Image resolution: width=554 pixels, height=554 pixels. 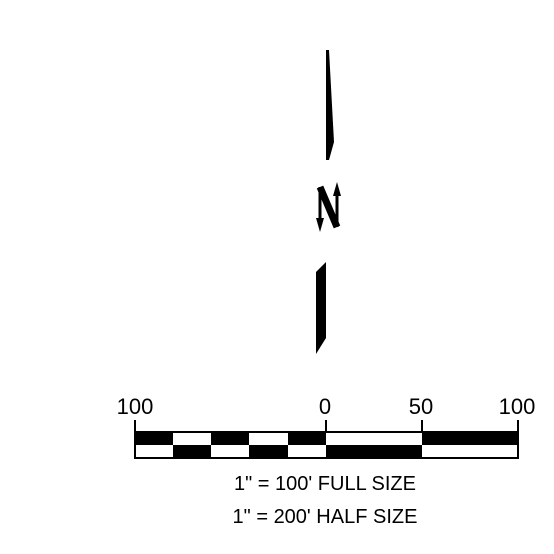 I want to click on scale-tick-label-100-right: 100, so click(x=517, y=406).